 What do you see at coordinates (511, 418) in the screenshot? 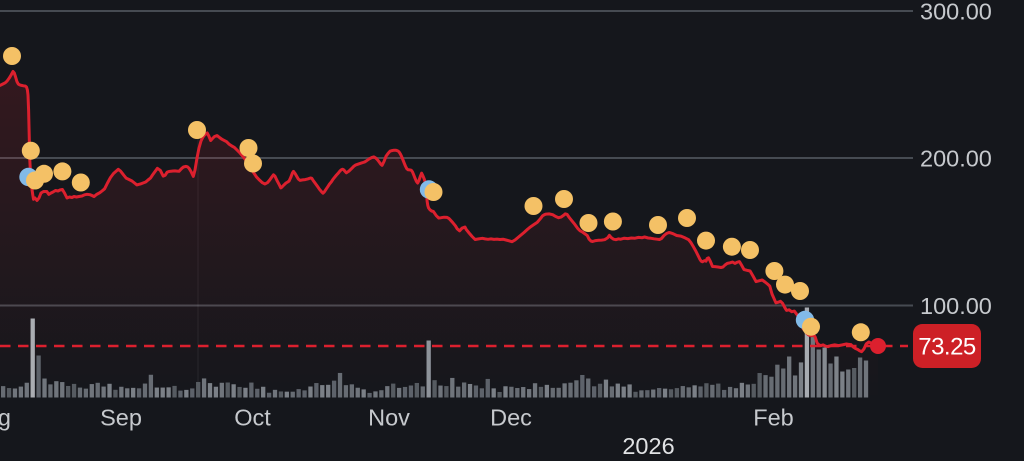
I see `svg-text: Dec` at bounding box center [511, 418].